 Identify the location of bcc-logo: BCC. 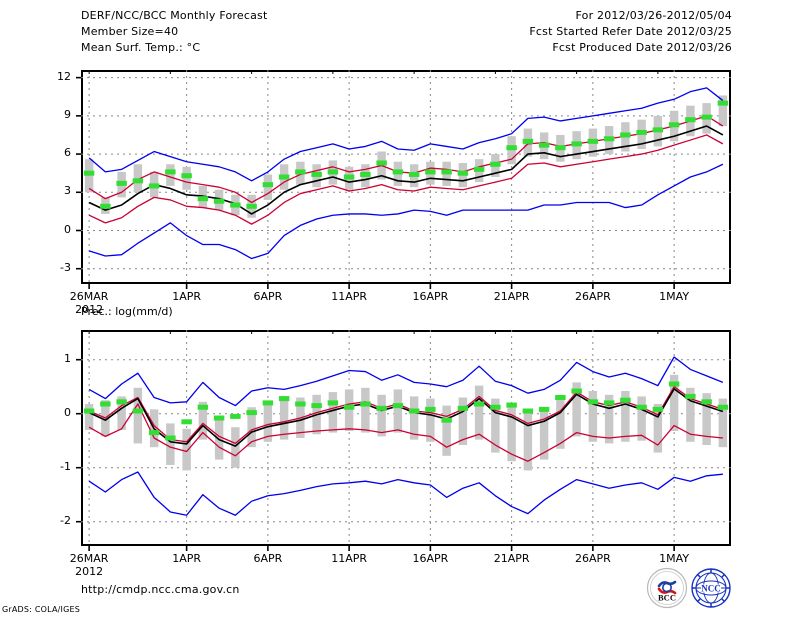
(667, 588).